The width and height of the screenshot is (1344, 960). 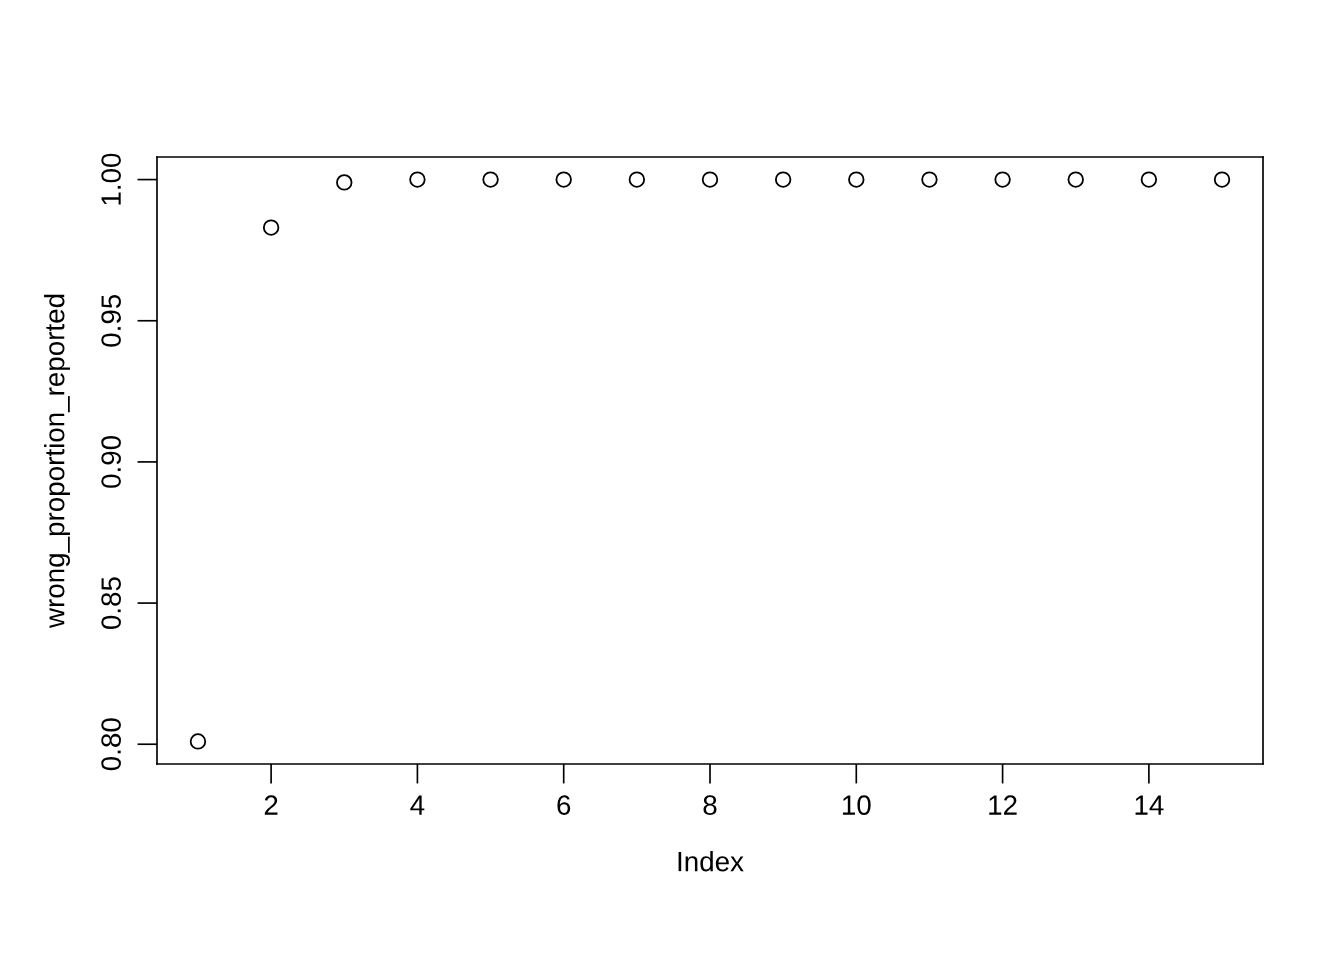 I want to click on x-tick-label: 10, so click(x=856, y=805).